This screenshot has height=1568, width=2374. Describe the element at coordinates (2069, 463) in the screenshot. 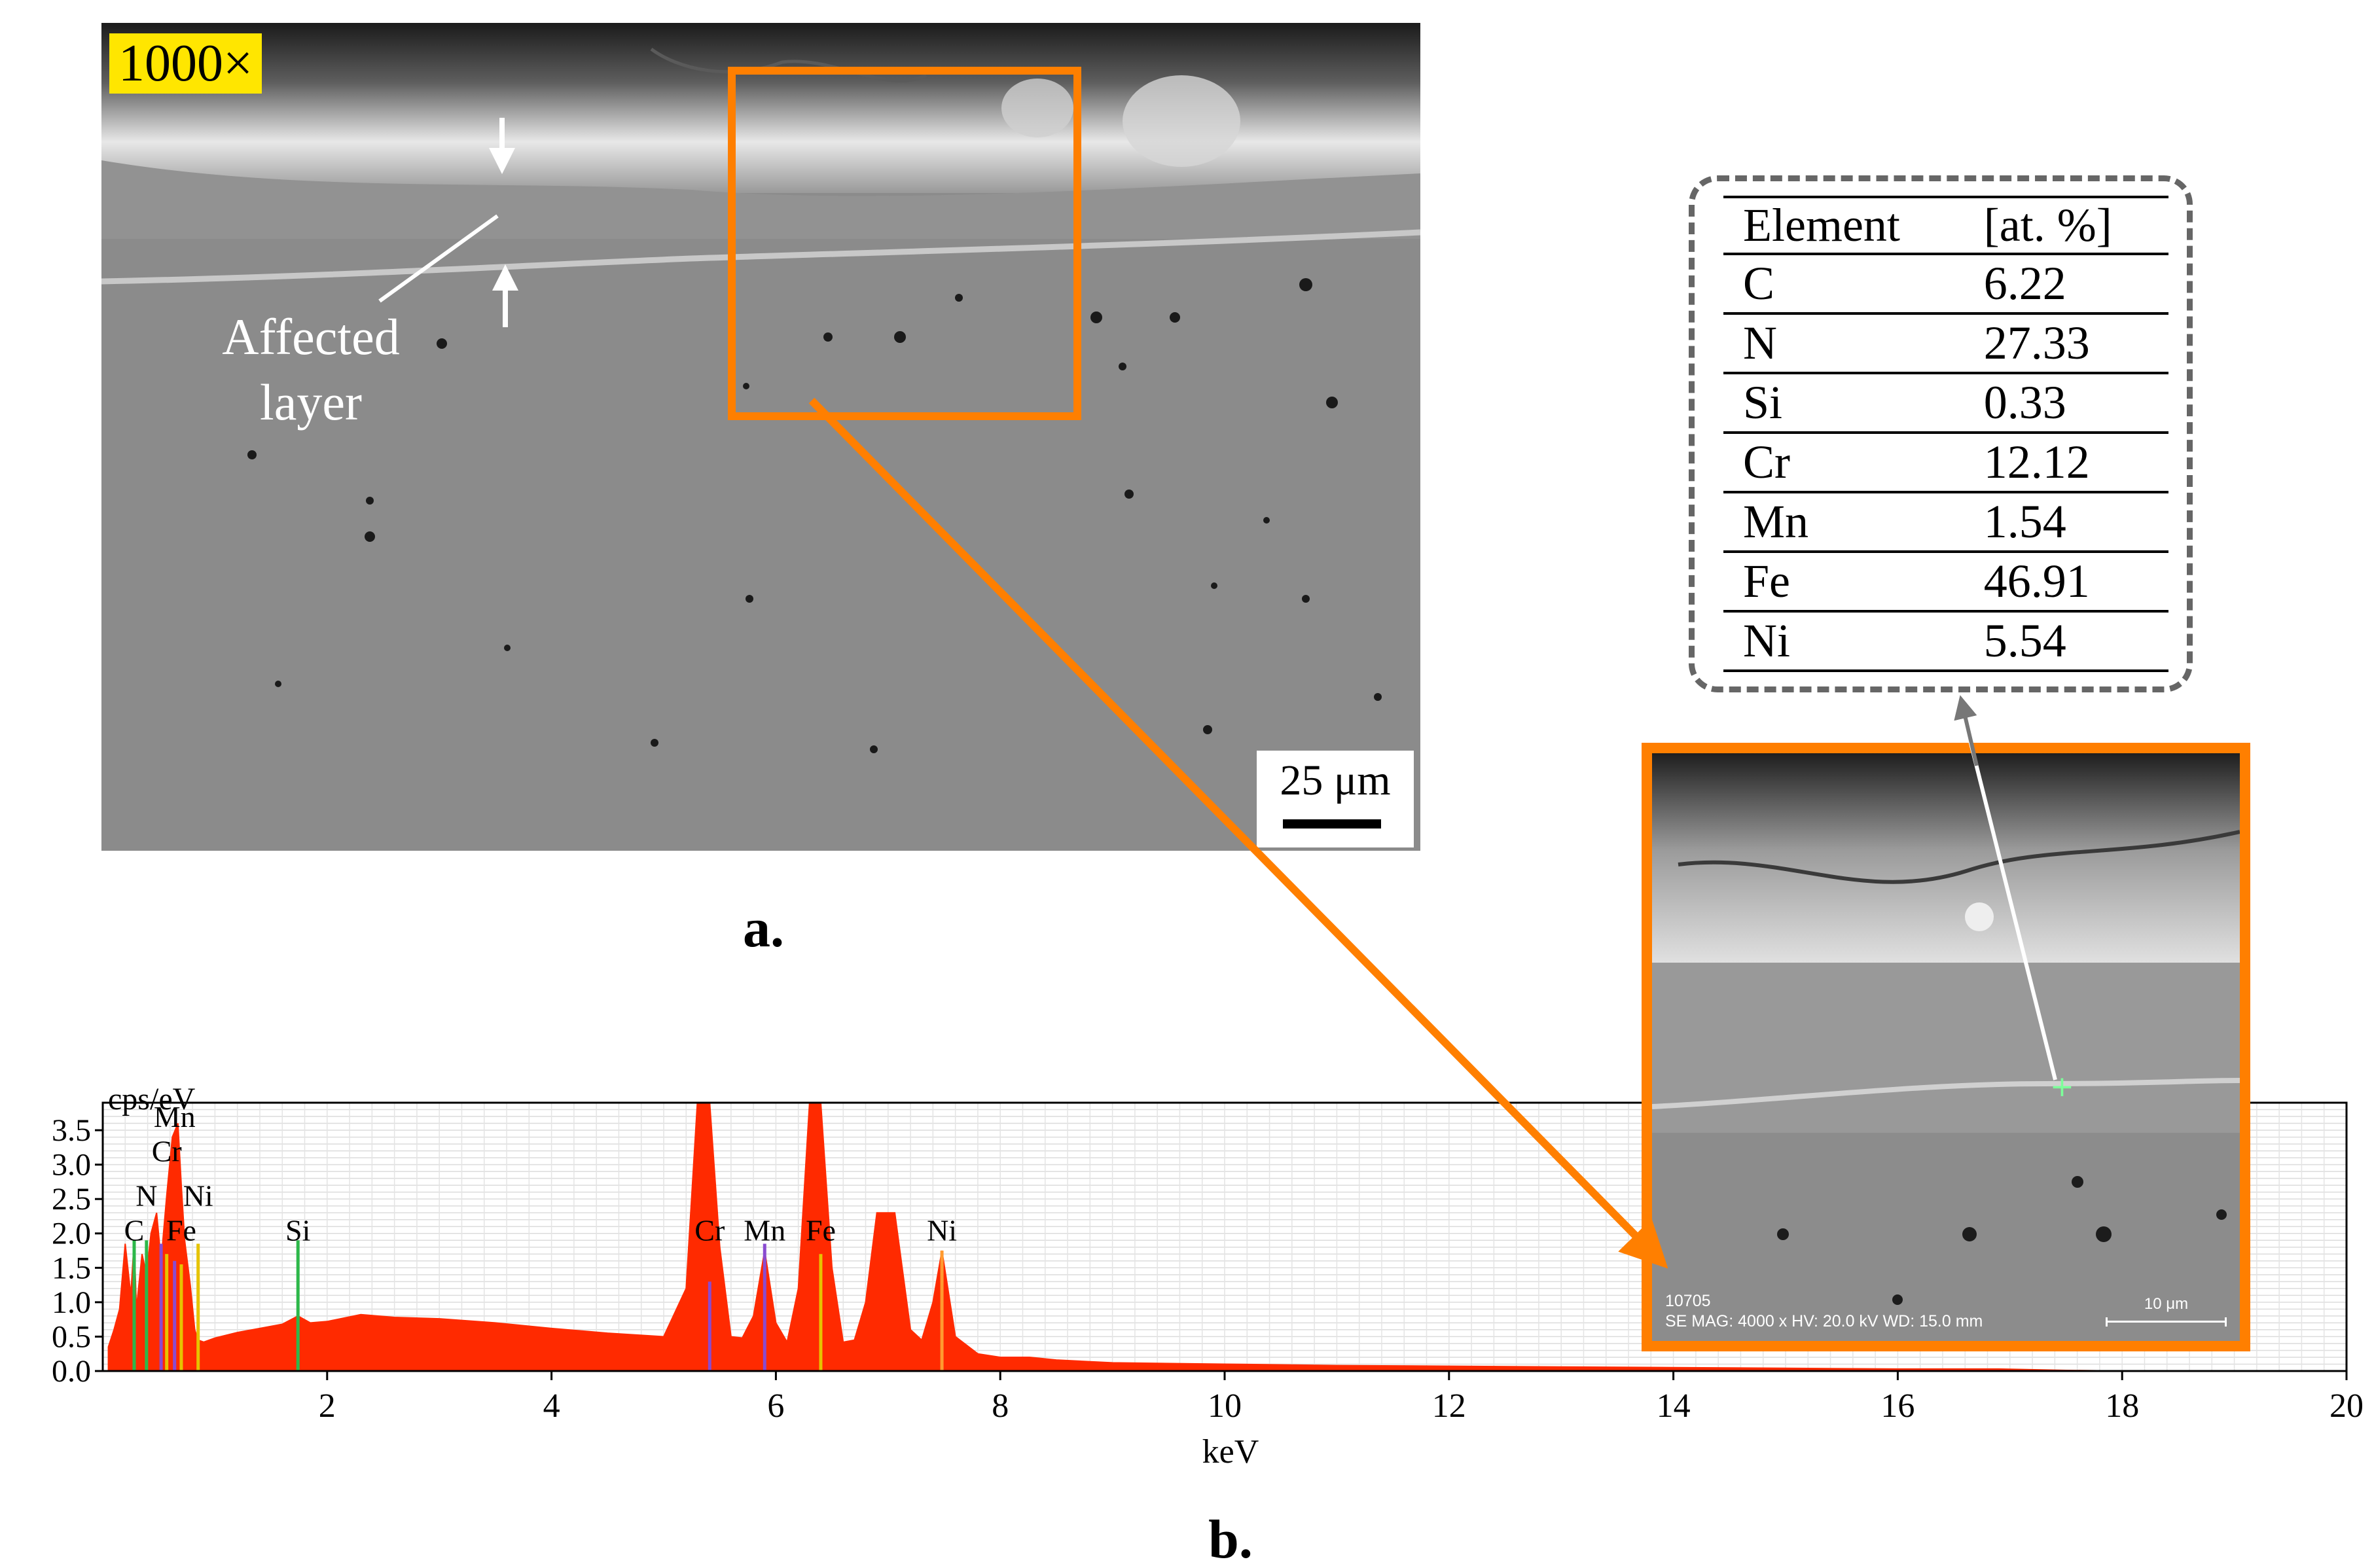

I see `value-cell: 12.12` at that location.